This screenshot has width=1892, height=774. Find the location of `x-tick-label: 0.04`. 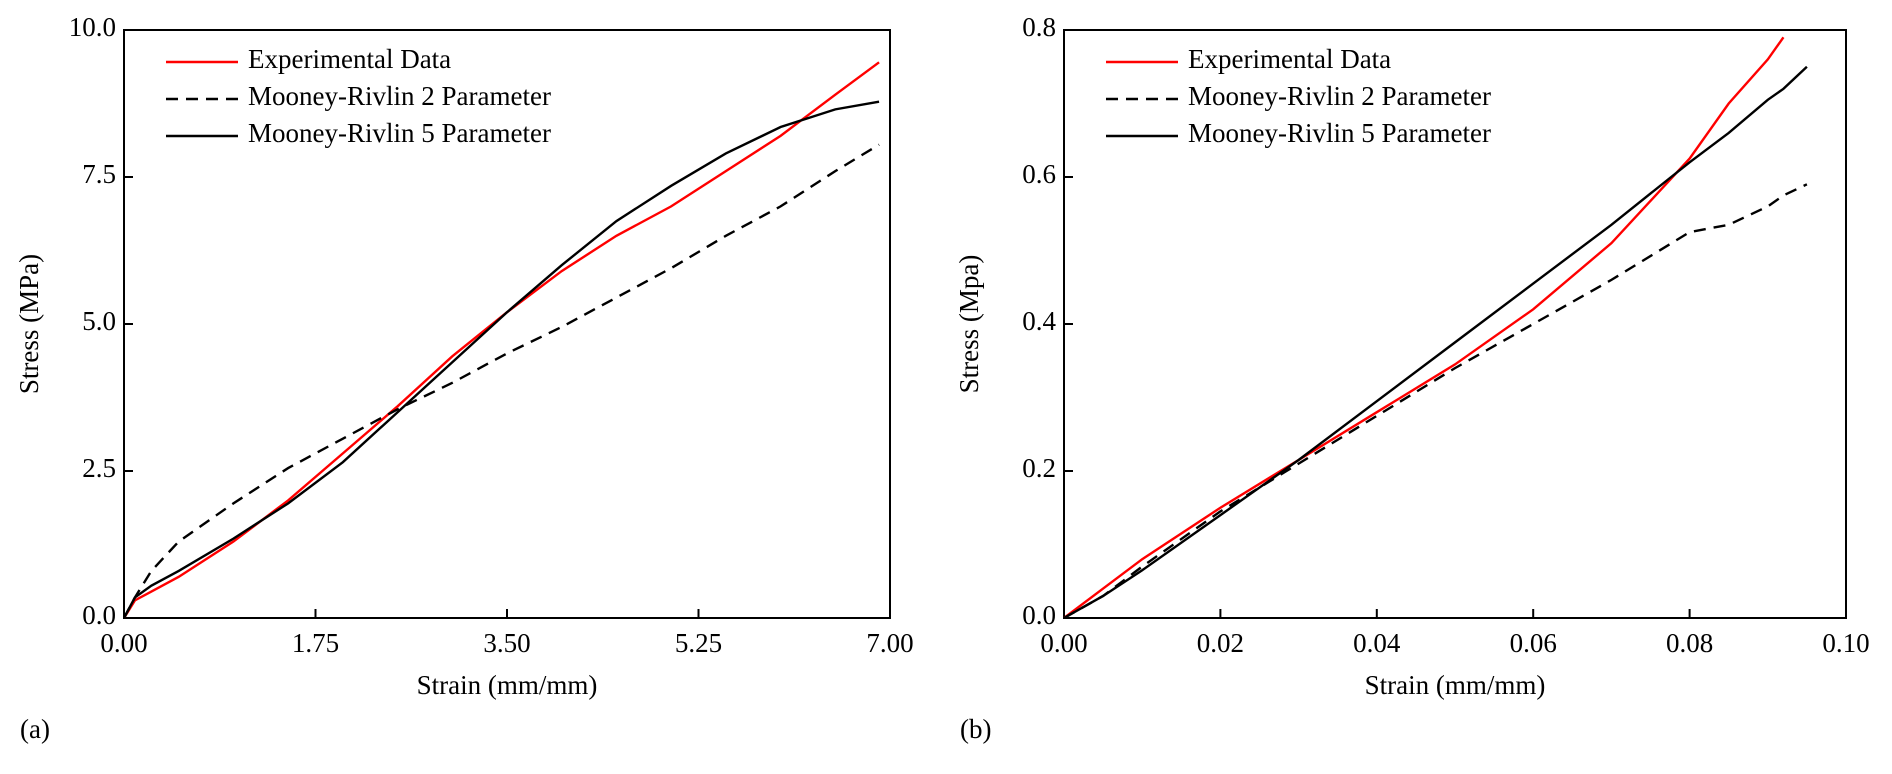

x-tick-label: 0.04 is located at coordinates (1377, 643).